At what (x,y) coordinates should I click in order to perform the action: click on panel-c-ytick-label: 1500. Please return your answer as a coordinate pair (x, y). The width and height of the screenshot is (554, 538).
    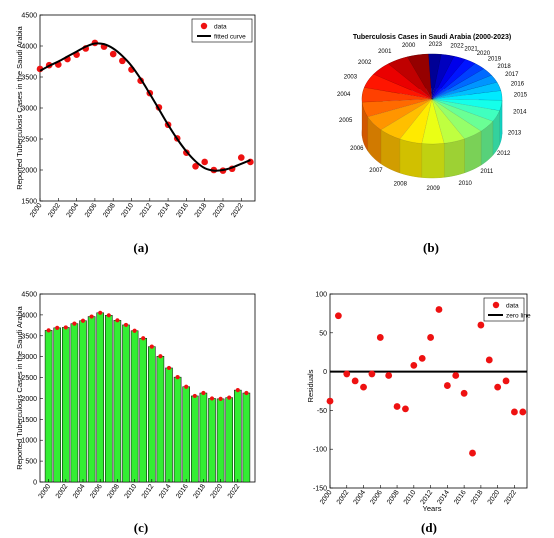
    Looking at the image, I should click on (29, 420).